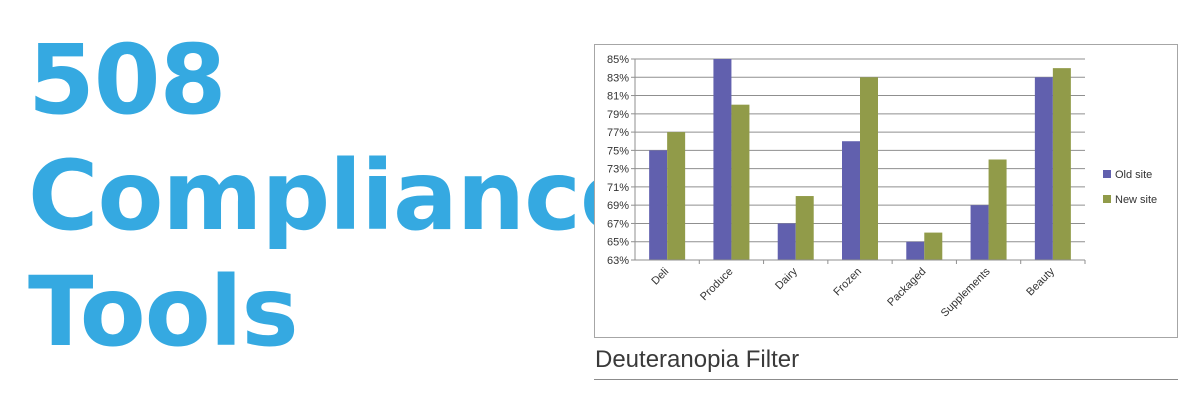 This screenshot has width=1200, height=400. I want to click on x-tick-label: Frozen, so click(847, 282).